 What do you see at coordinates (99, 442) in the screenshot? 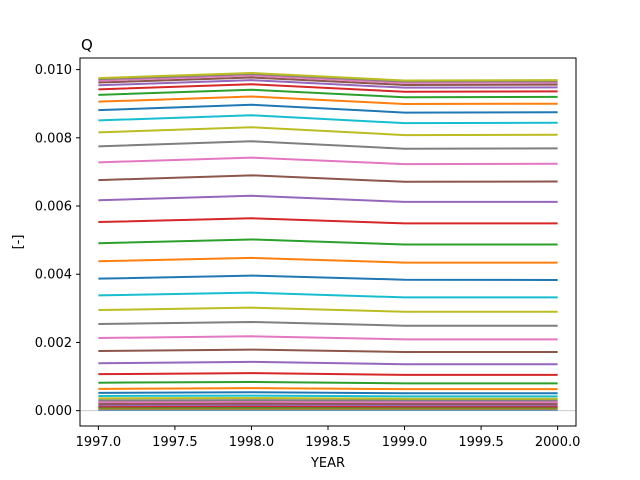
I see `x-tick-label: 1997.0` at bounding box center [99, 442].